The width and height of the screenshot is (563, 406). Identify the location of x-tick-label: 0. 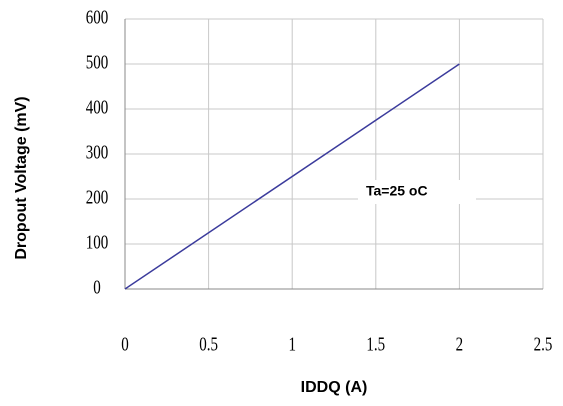
(125, 343).